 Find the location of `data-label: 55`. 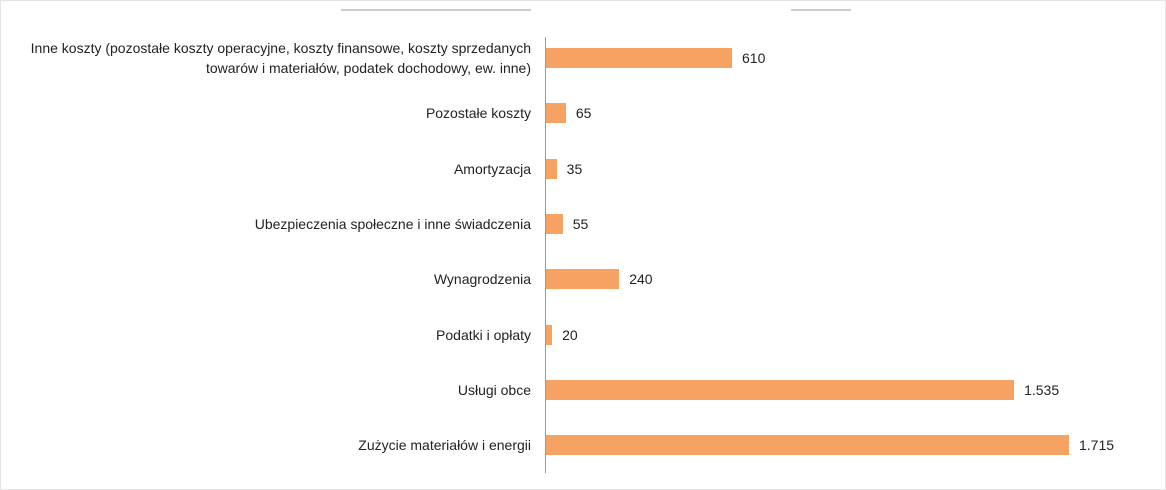

data-label: 55 is located at coordinates (580, 223).